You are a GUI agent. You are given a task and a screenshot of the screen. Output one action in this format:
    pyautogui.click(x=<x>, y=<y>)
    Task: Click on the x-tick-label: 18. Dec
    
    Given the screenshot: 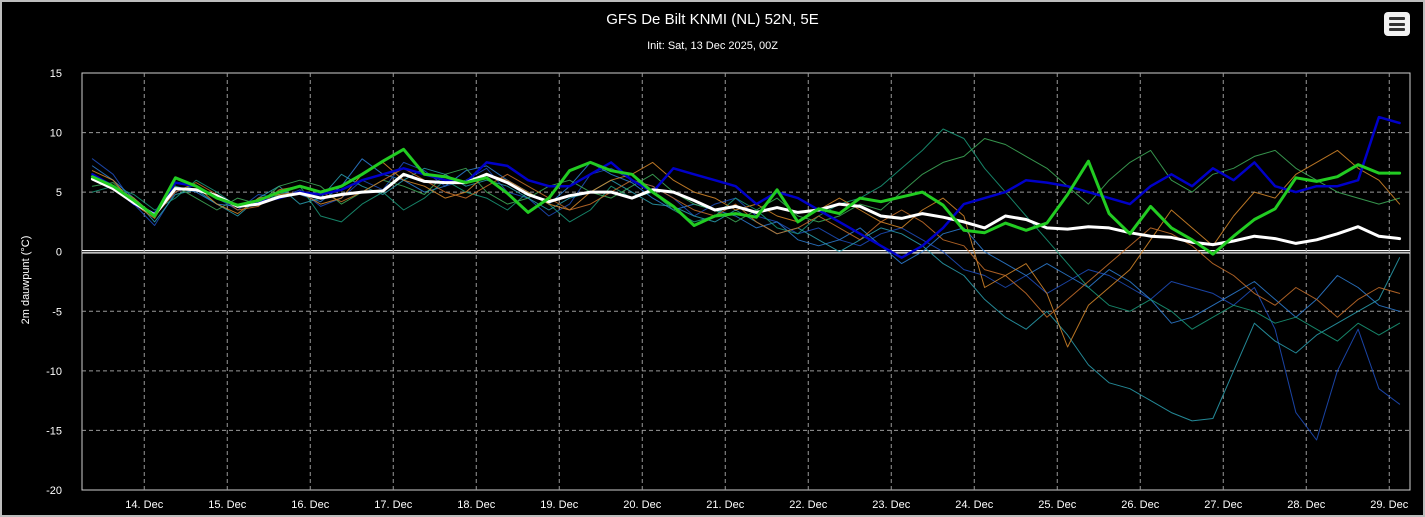 What is the action you would take?
    pyautogui.click(x=476, y=505)
    